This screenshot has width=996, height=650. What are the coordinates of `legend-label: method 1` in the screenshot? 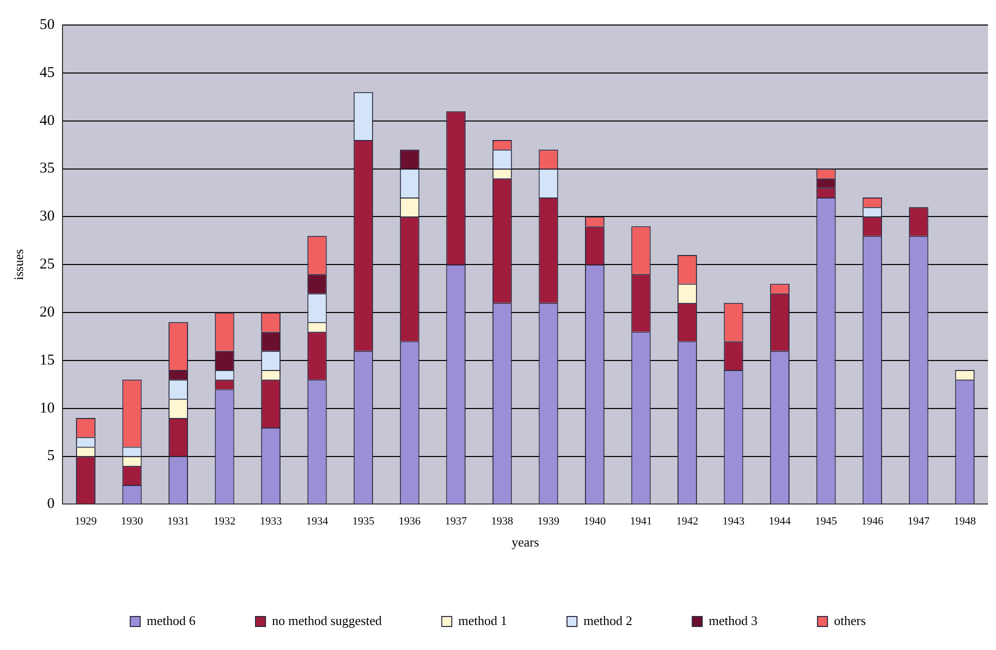 It's located at (483, 620).